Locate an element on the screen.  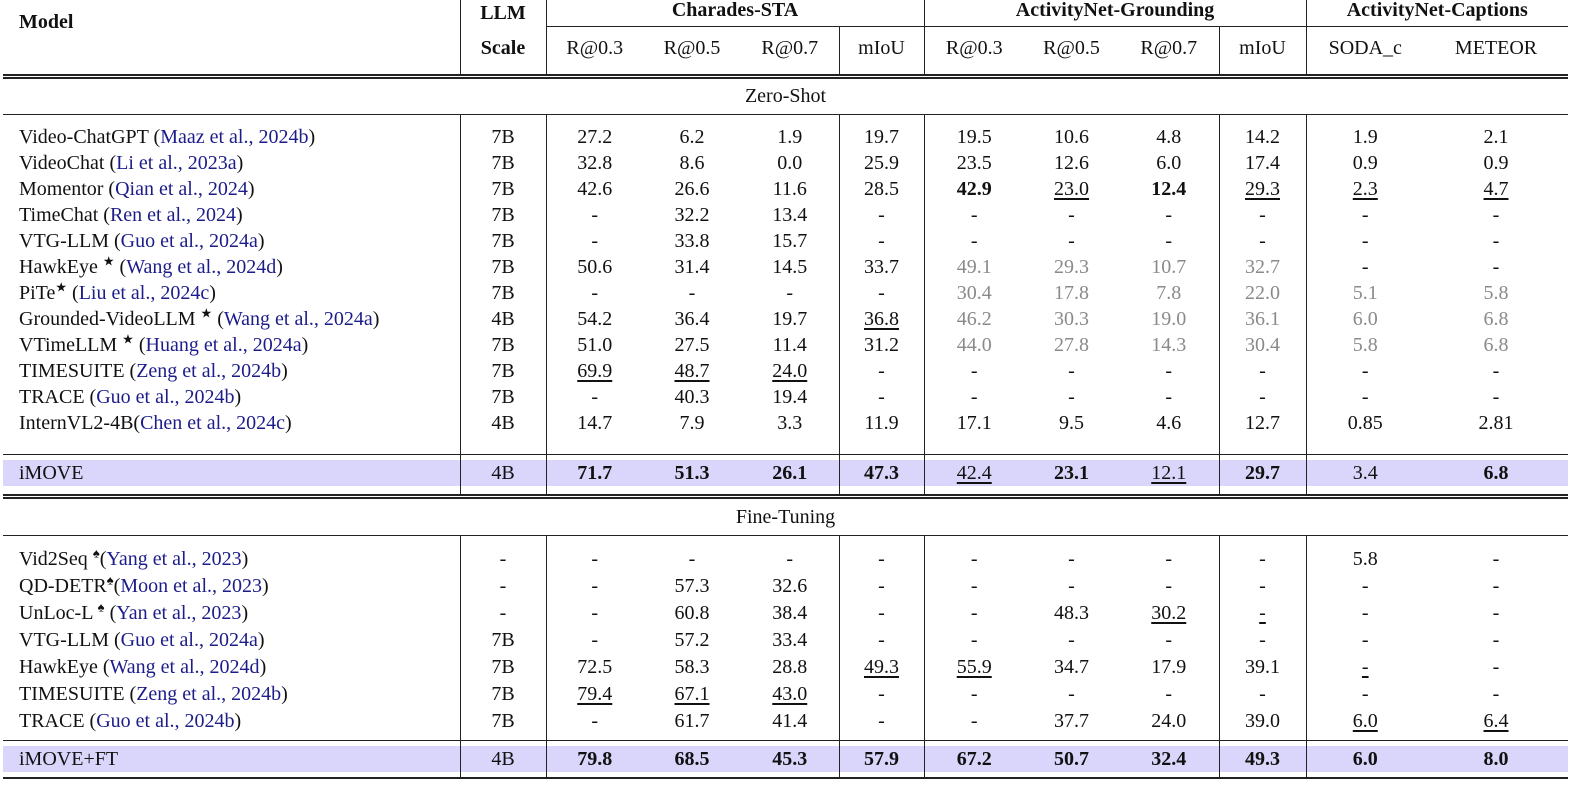
metric-value: 79.8 is located at coordinates (594, 759).